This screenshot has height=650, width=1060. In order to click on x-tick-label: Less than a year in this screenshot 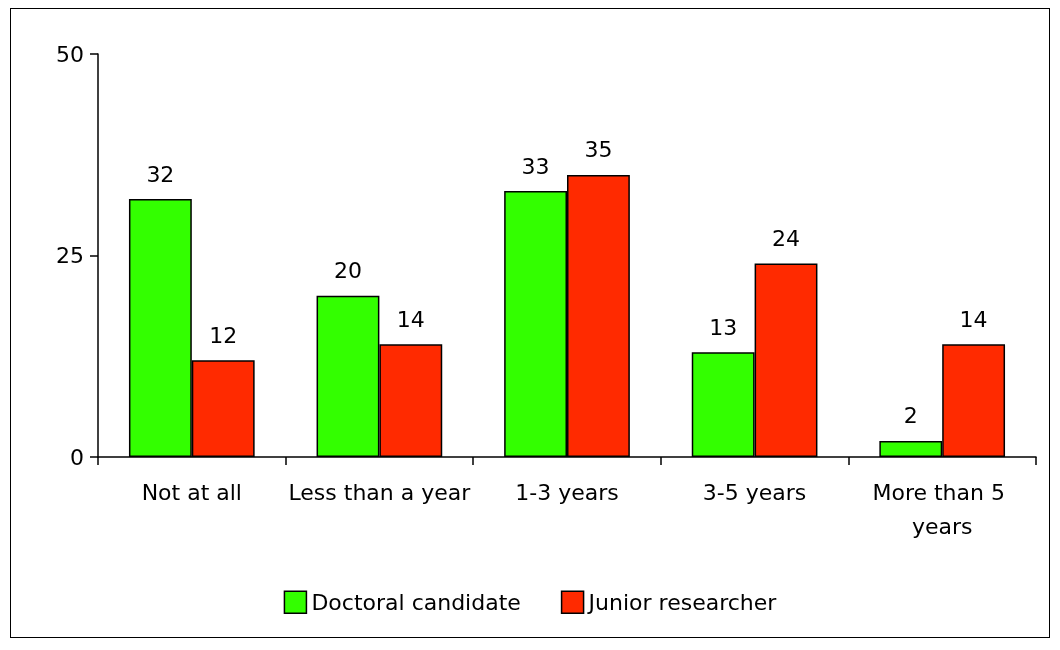, I will do `click(380, 492)`.